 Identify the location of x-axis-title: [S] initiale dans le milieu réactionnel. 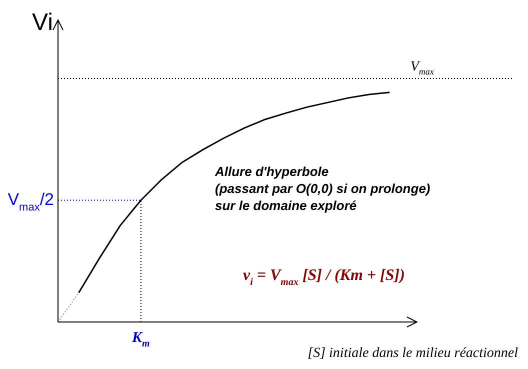
(413, 353).